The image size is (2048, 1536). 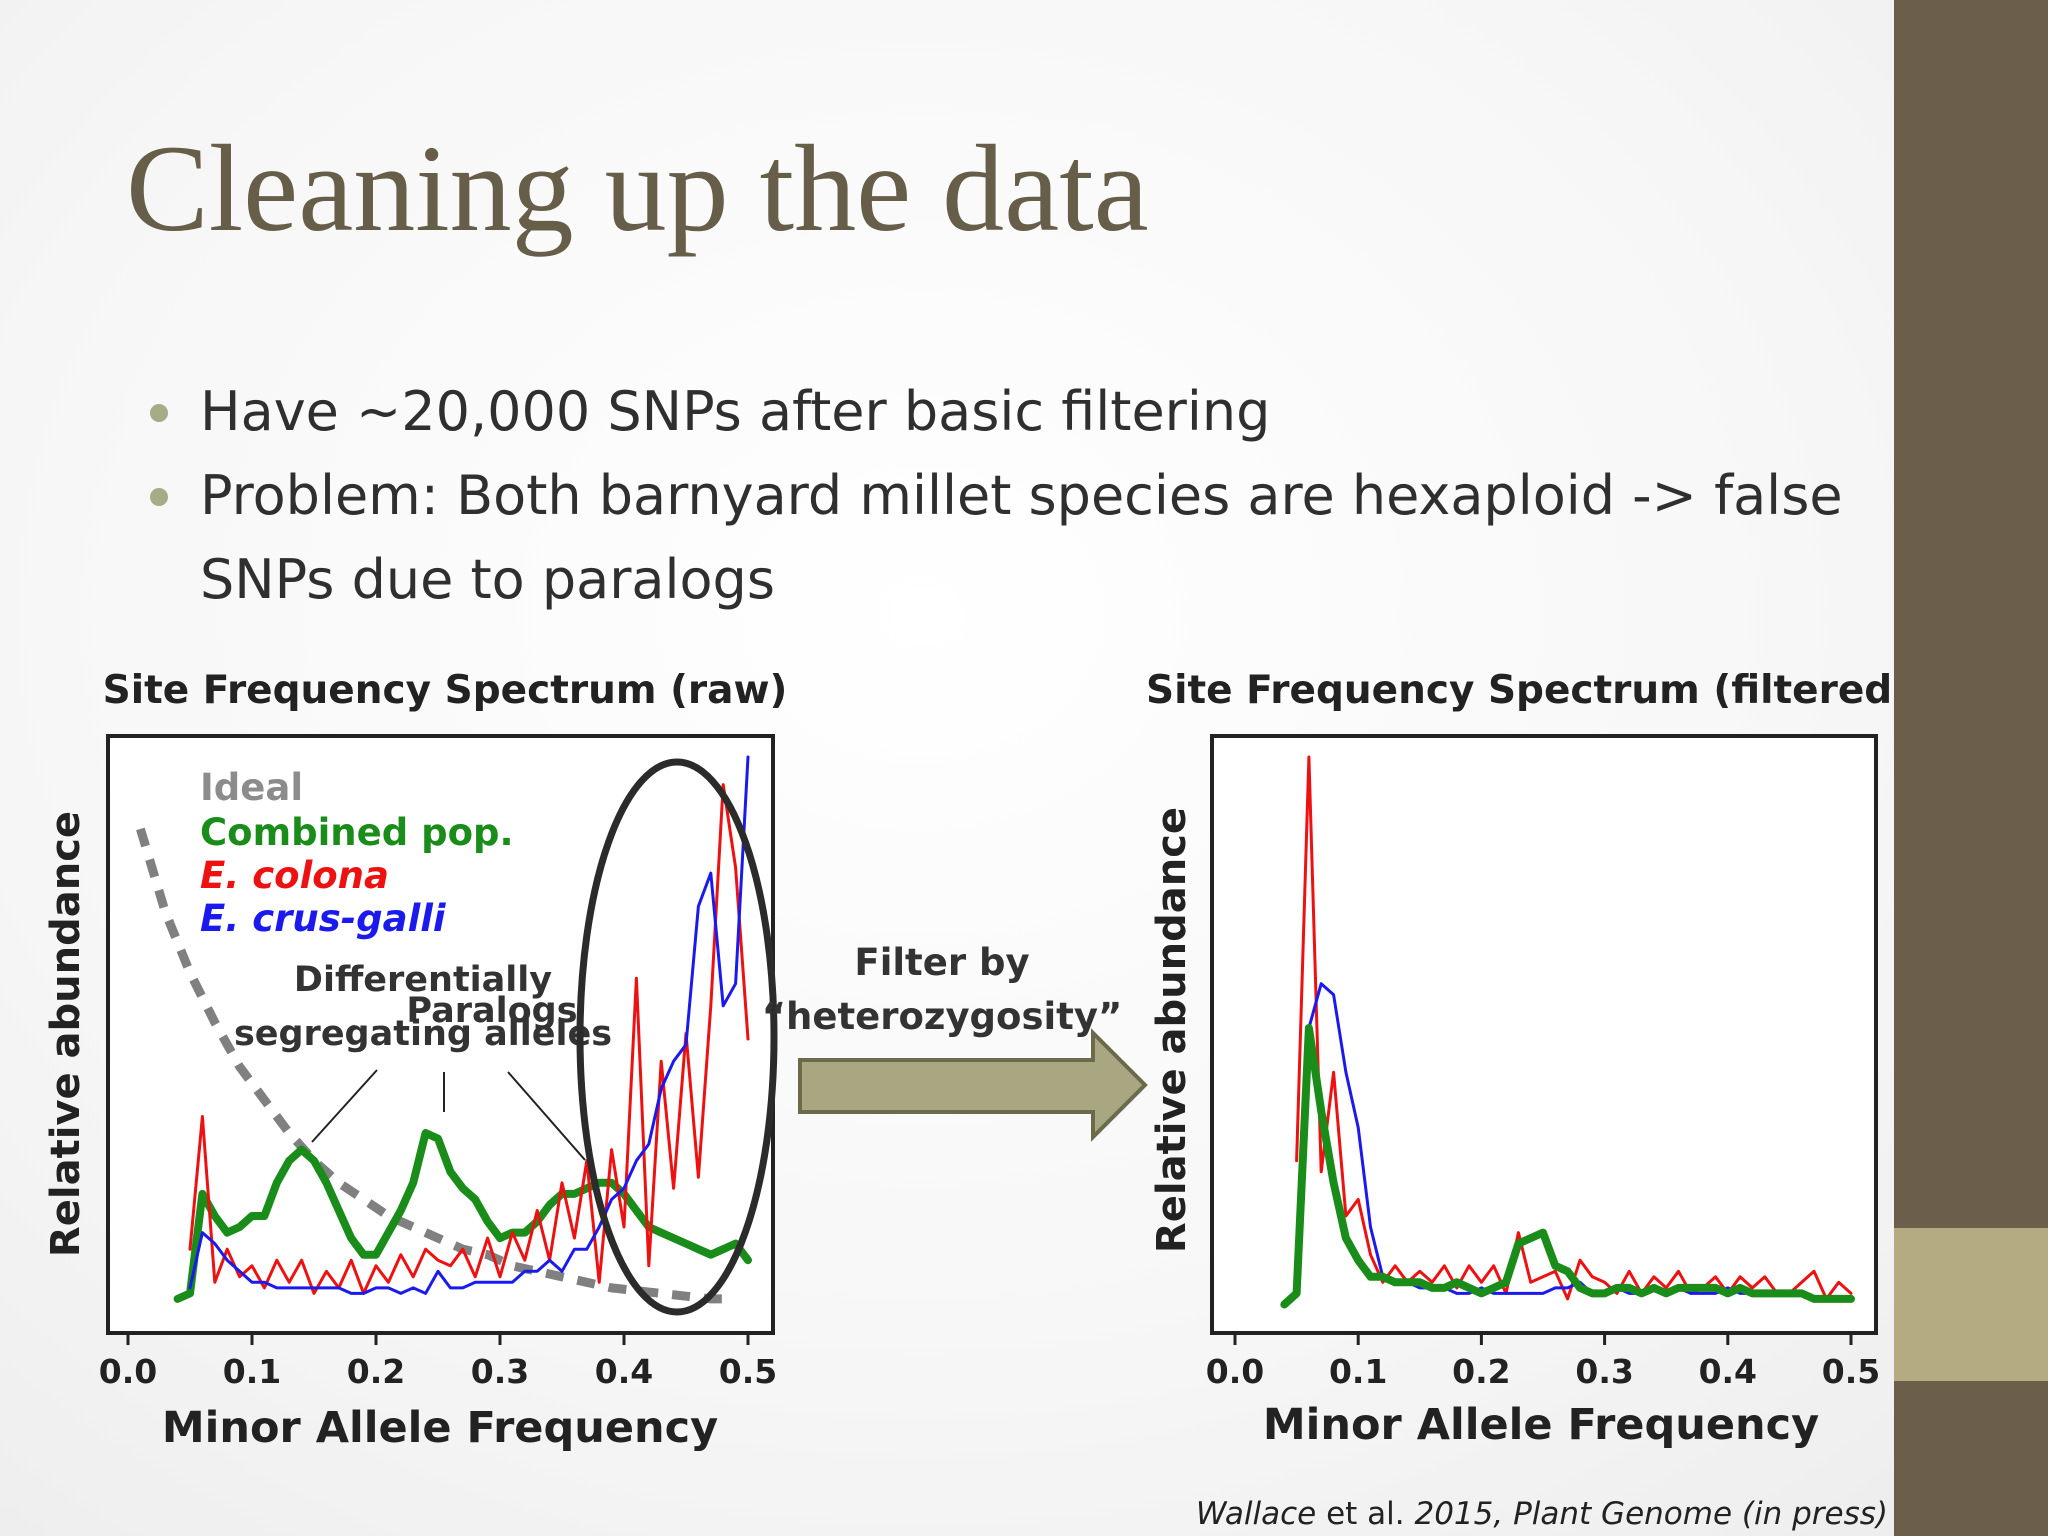 What do you see at coordinates (66, 1034) in the screenshot?
I see `y-axis-label-raw: Relative abundance` at bounding box center [66, 1034].